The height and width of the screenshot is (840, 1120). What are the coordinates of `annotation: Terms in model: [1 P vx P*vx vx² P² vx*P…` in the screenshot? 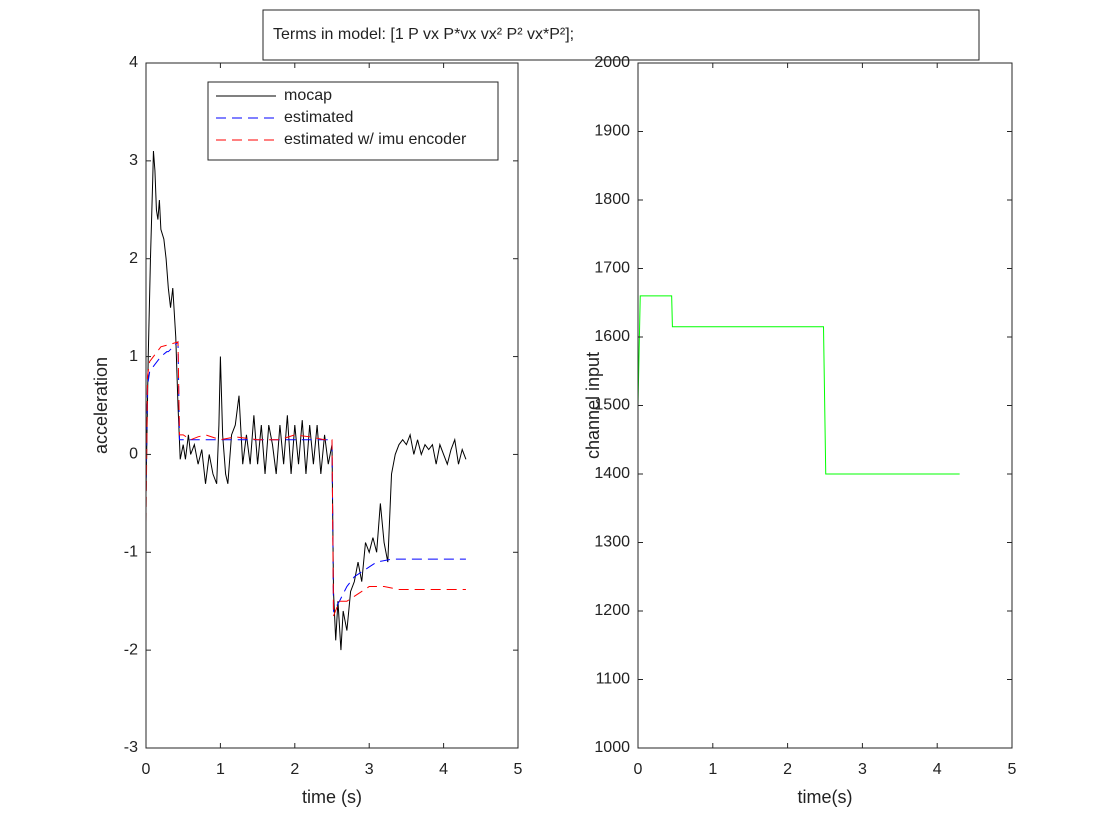 It's located at (423, 34).